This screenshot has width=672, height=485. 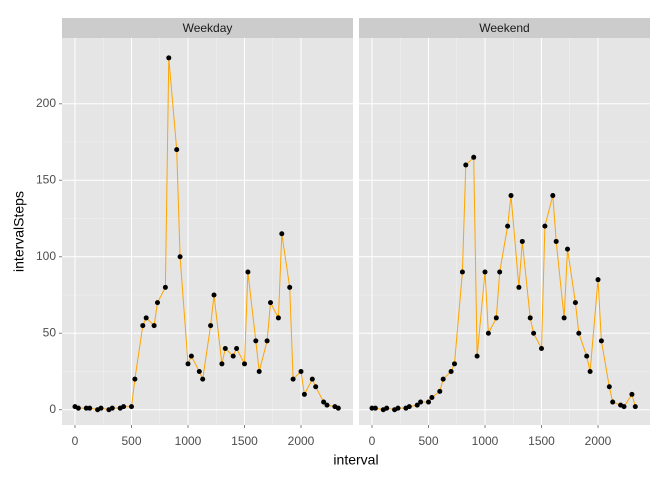 What do you see at coordinates (50, 332) in the screenshot?
I see `y-tick-label: 50` at bounding box center [50, 332].